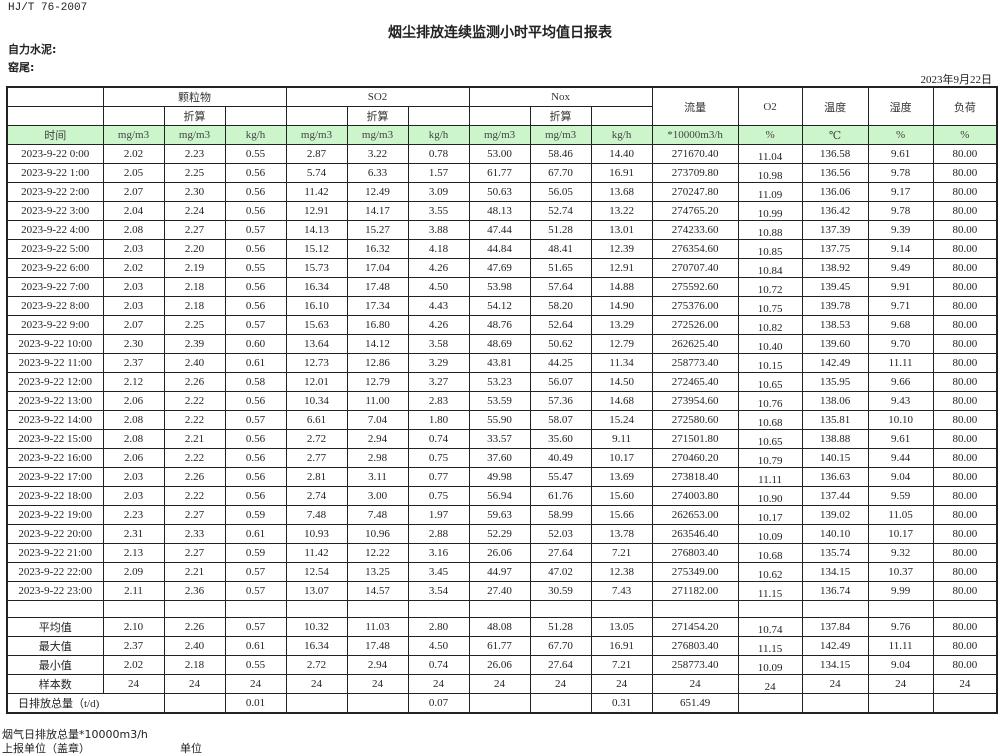 This screenshot has height=756, width=1000. What do you see at coordinates (255, 363) in the screenshot?
I see `value-cell: 0.61` at bounding box center [255, 363].